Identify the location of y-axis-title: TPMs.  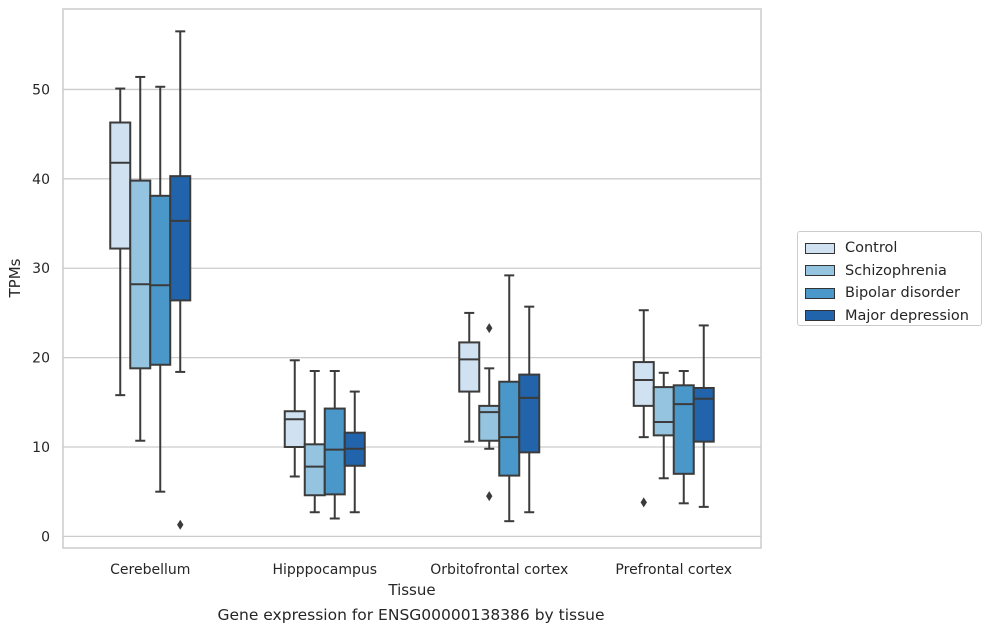
(15, 278).